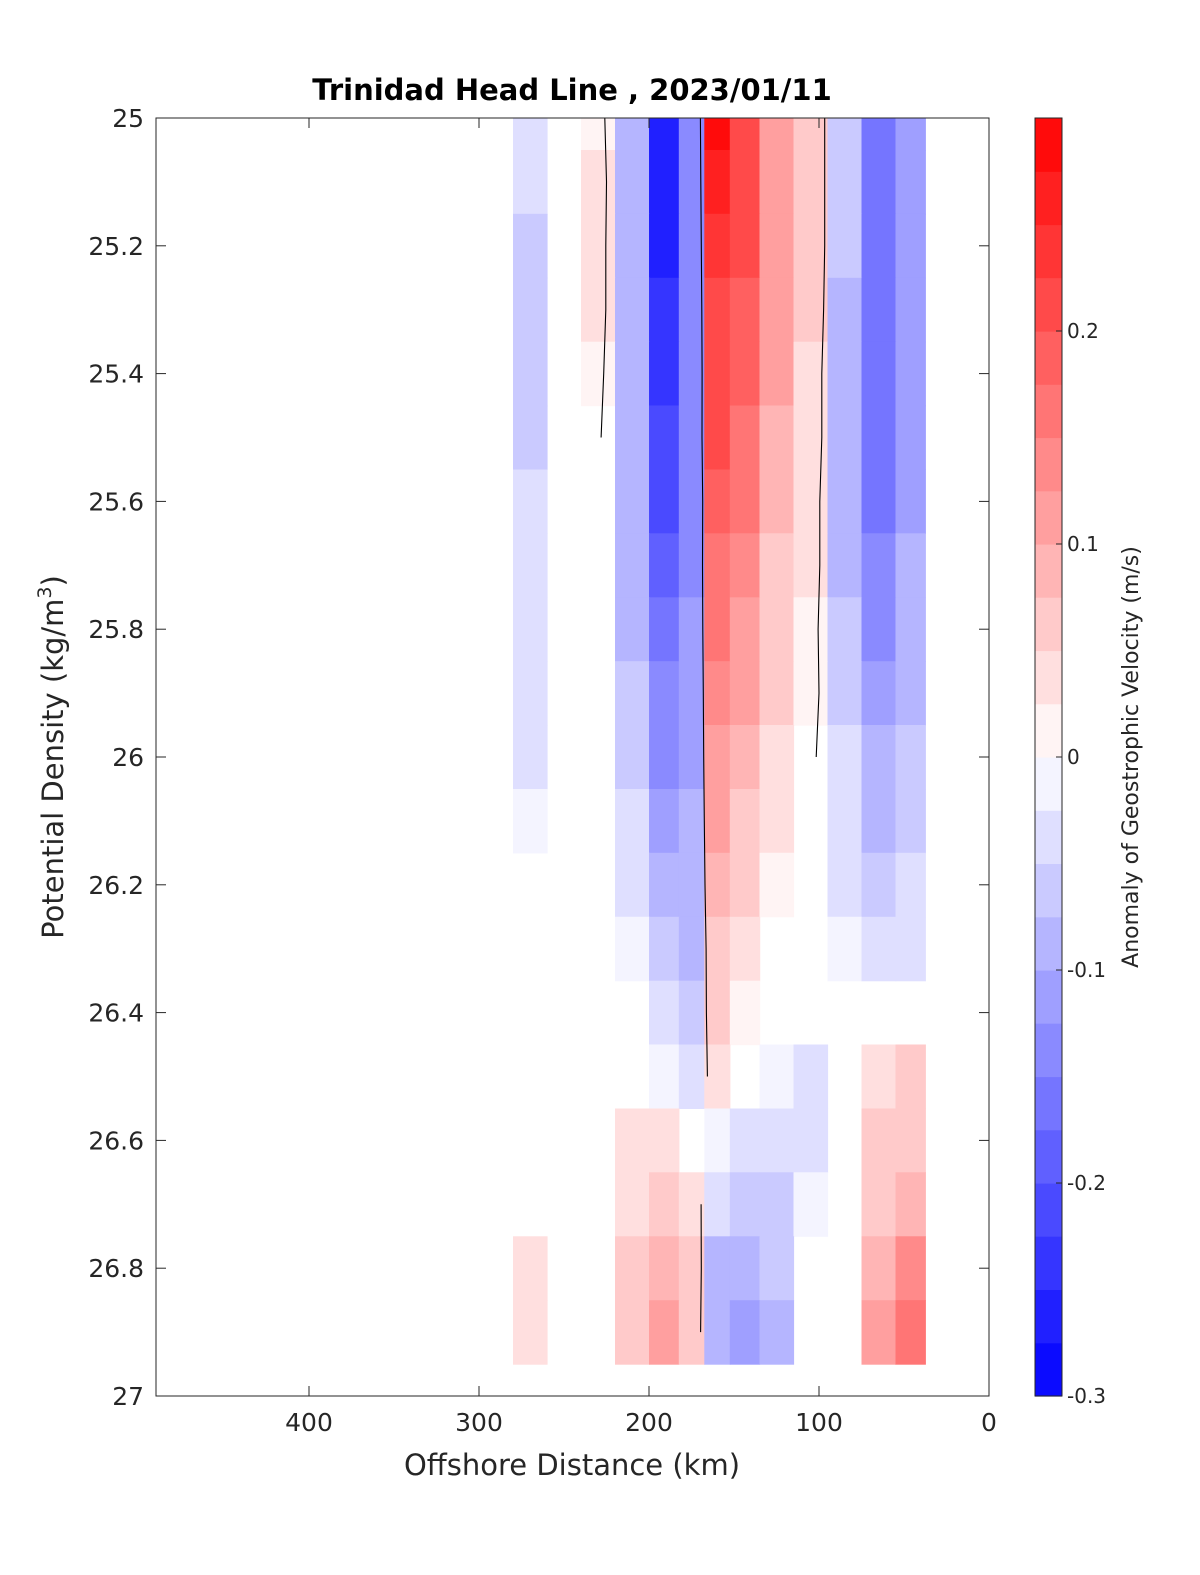 The height and width of the screenshot is (1575, 1200). Describe the element at coordinates (1086, 1396) in the screenshot. I see `colorbar-tick-label: -0.3` at that location.